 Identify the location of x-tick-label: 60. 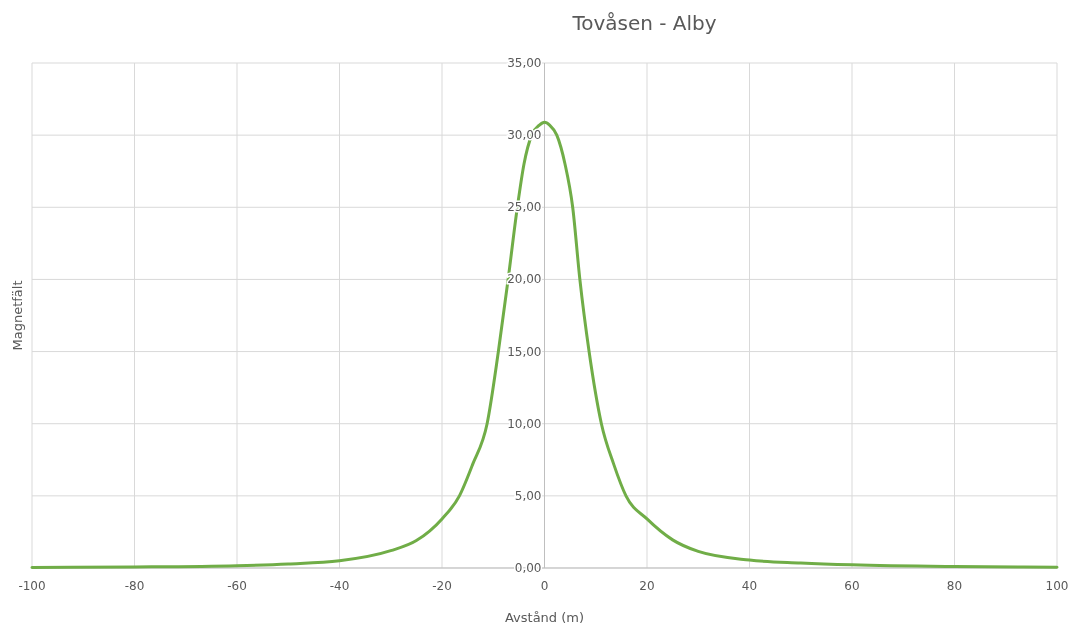
(852, 586).